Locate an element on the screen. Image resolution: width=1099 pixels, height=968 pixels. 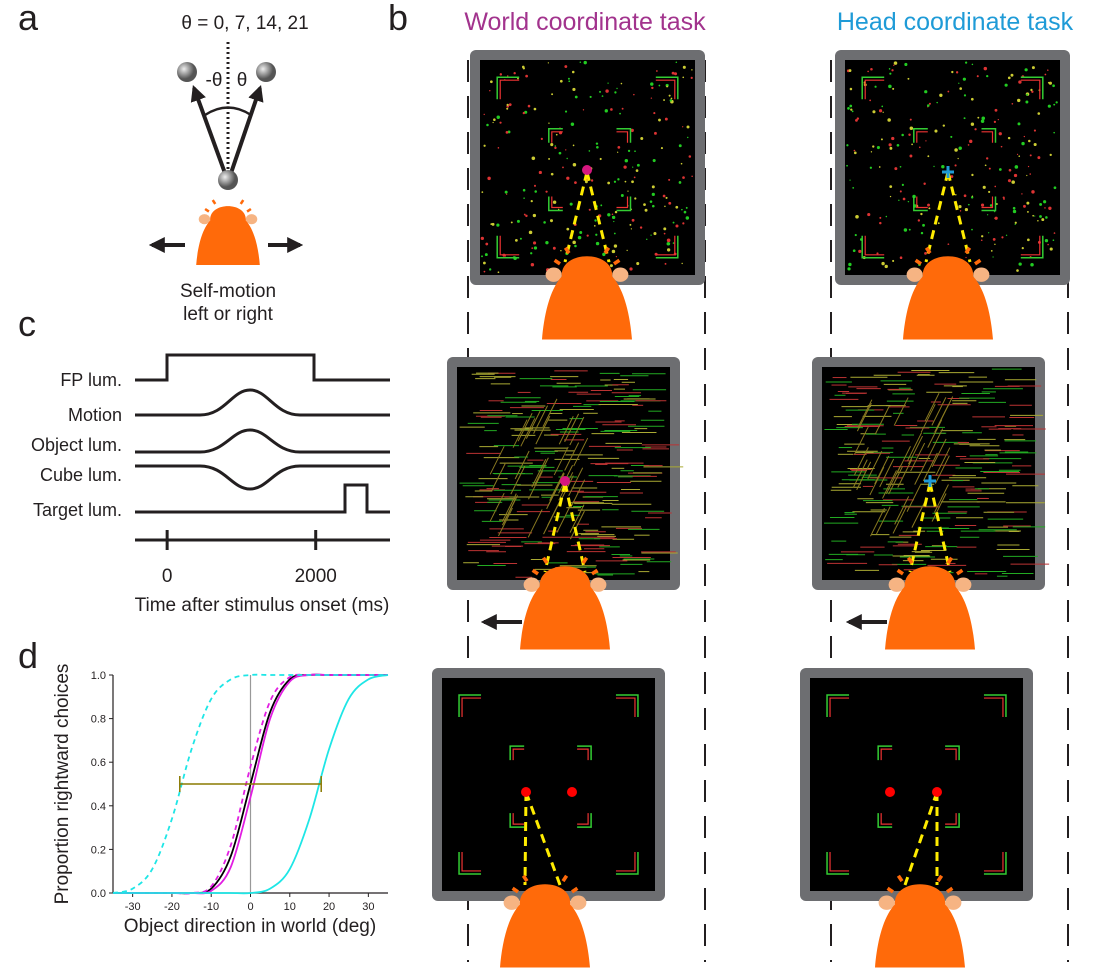
fixation is located at coordinates (565, 481).